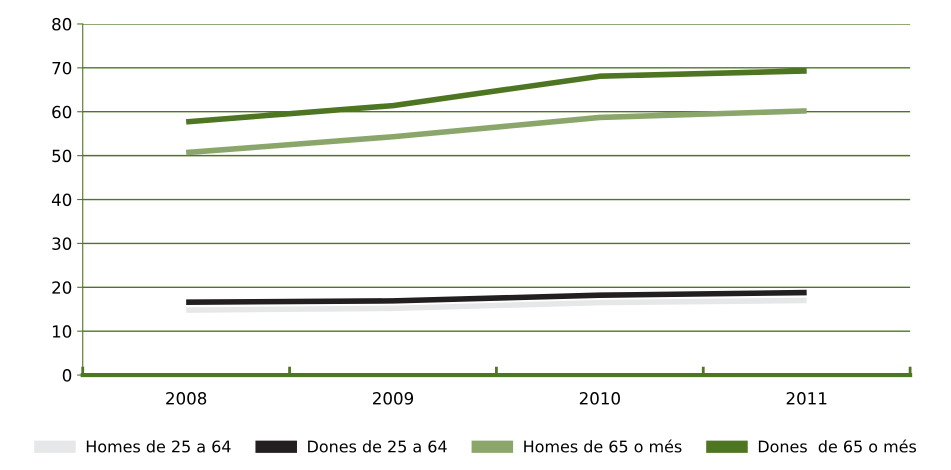 The height and width of the screenshot is (470, 951). Describe the element at coordinates (603, 446) in the screenshot. I see `legend-label: Homes de 65 o més` at that location.